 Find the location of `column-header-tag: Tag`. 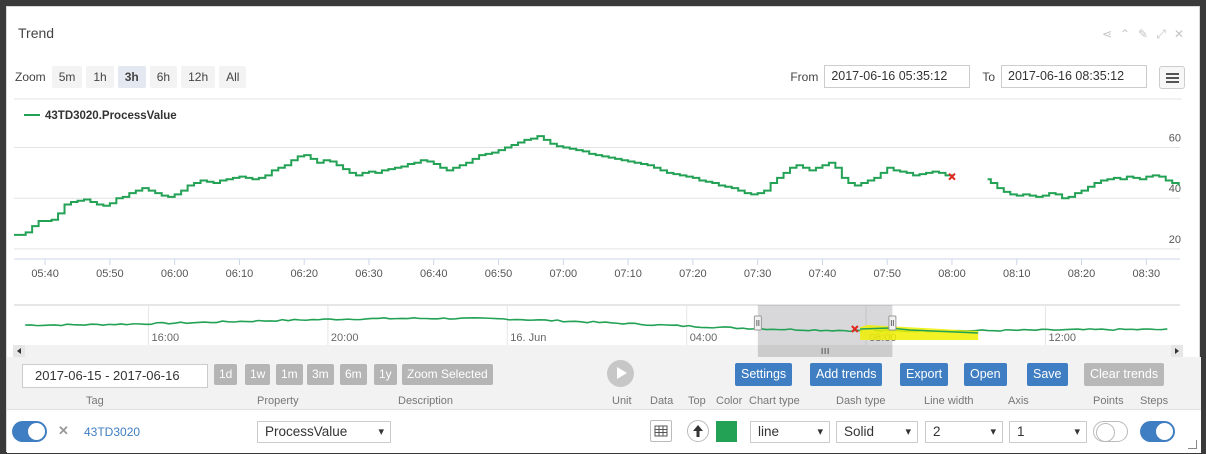

column-header-tag: Tag is located at coordinates (95, 401).